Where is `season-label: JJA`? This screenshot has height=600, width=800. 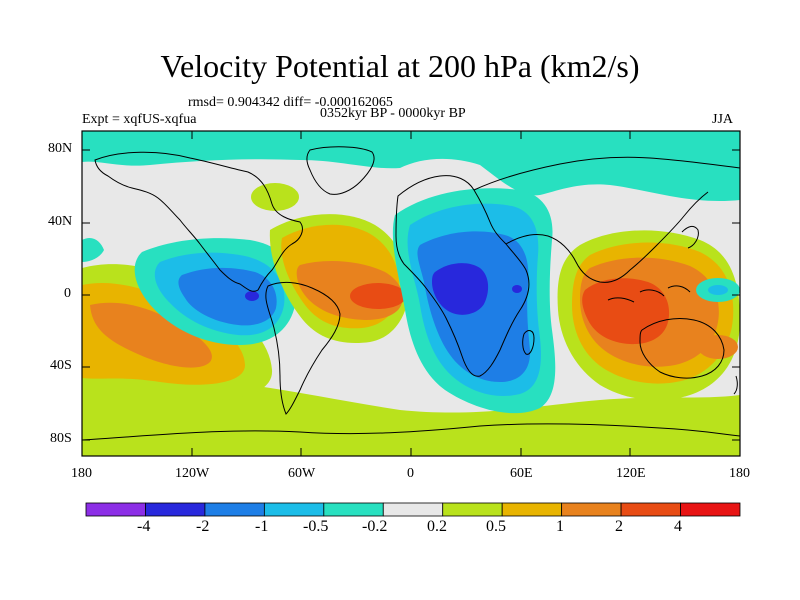 season-label: JJA is located at coordinates (723, 119).